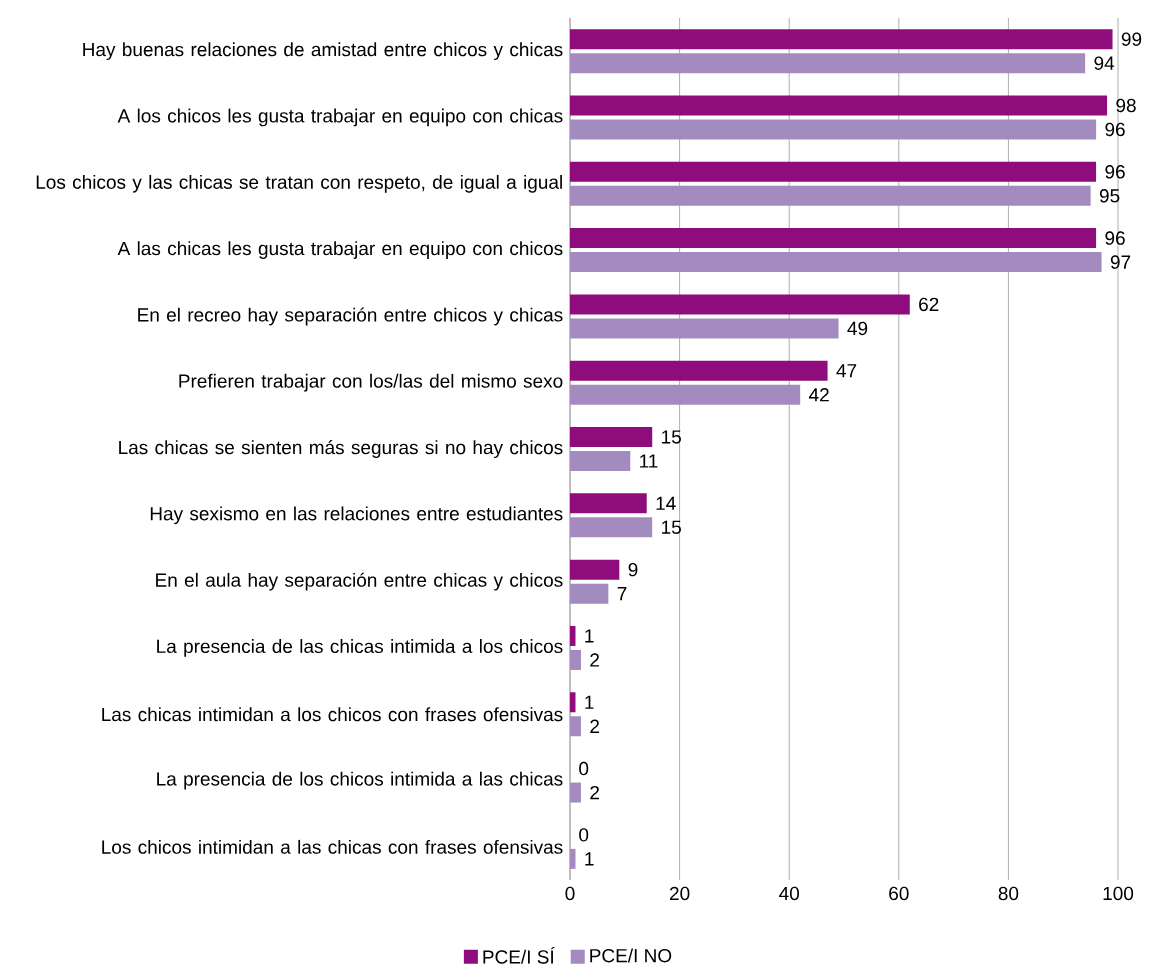 The image size is (1154, 966). I want to click on data-label: 62, so click(929, 304).